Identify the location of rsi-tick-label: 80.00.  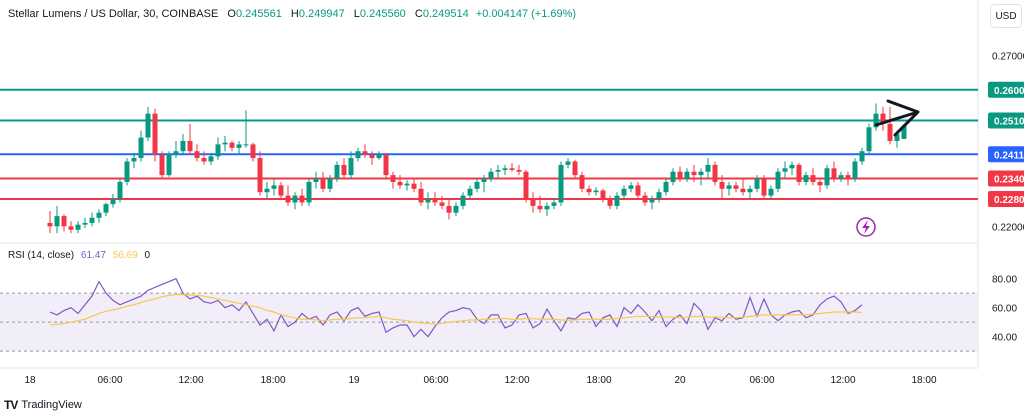
(1004, 280).